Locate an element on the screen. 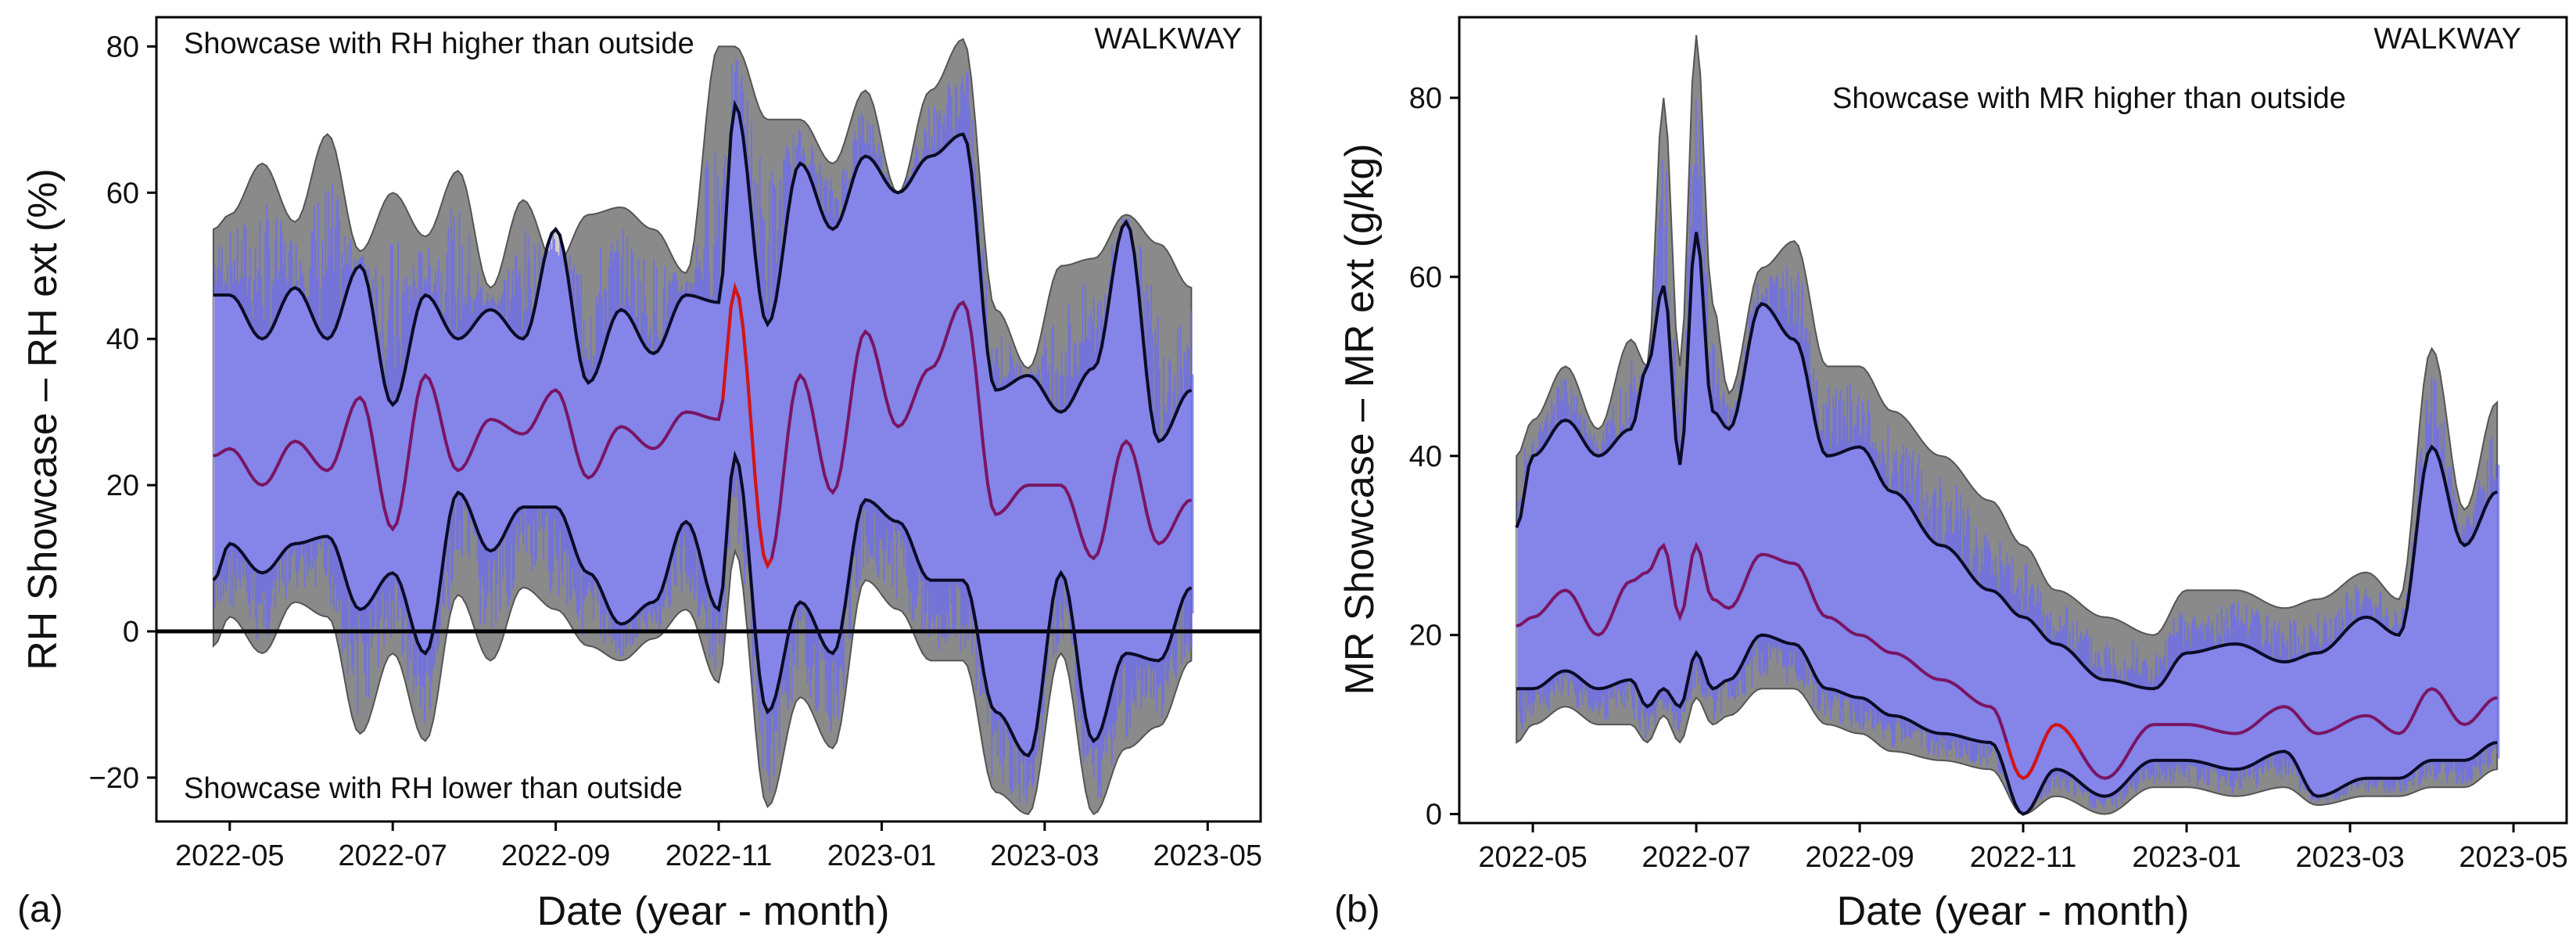  panel-a-x-tick-label: 2023-03 is located at coordinates (1044, 855).